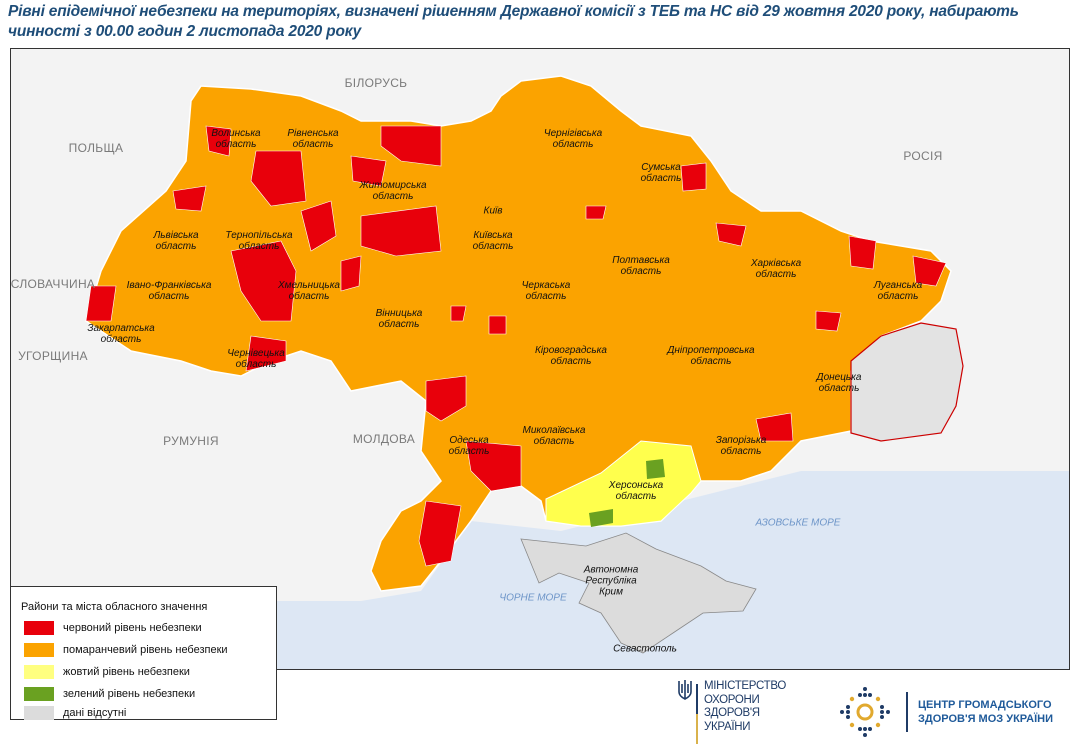 The image size is (1079, 749). What do you see at coordinates (309, 291) in the screenshot?
I see `region-label-khmelnytskyi: Хмельницька область` at bounding box center [309, 291].